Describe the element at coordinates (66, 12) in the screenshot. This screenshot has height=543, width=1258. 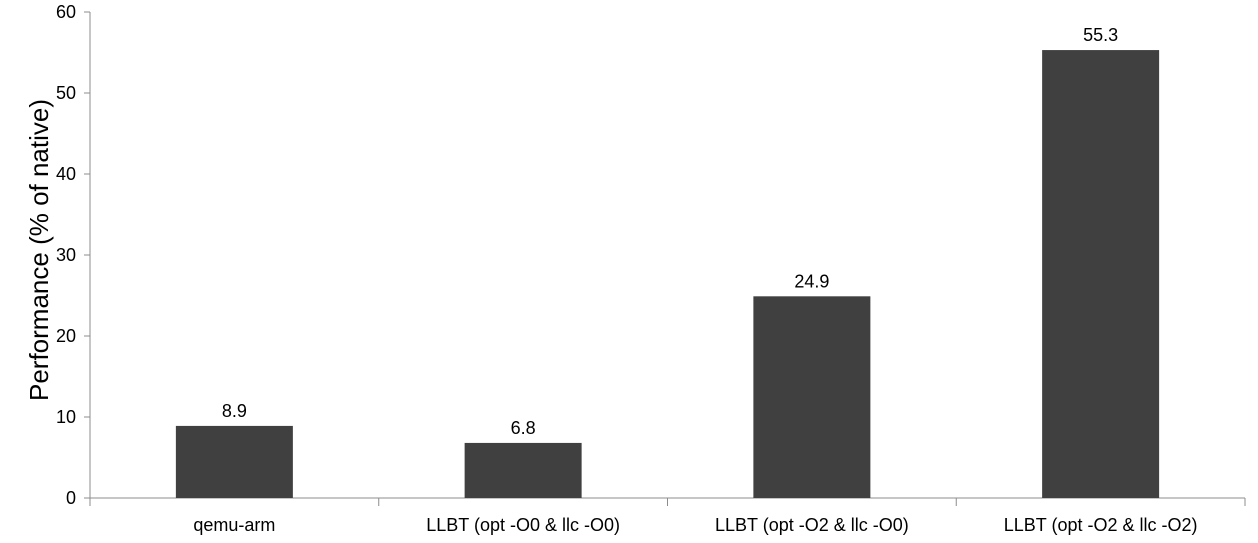
I see `y-tick-label: 60` at that location.